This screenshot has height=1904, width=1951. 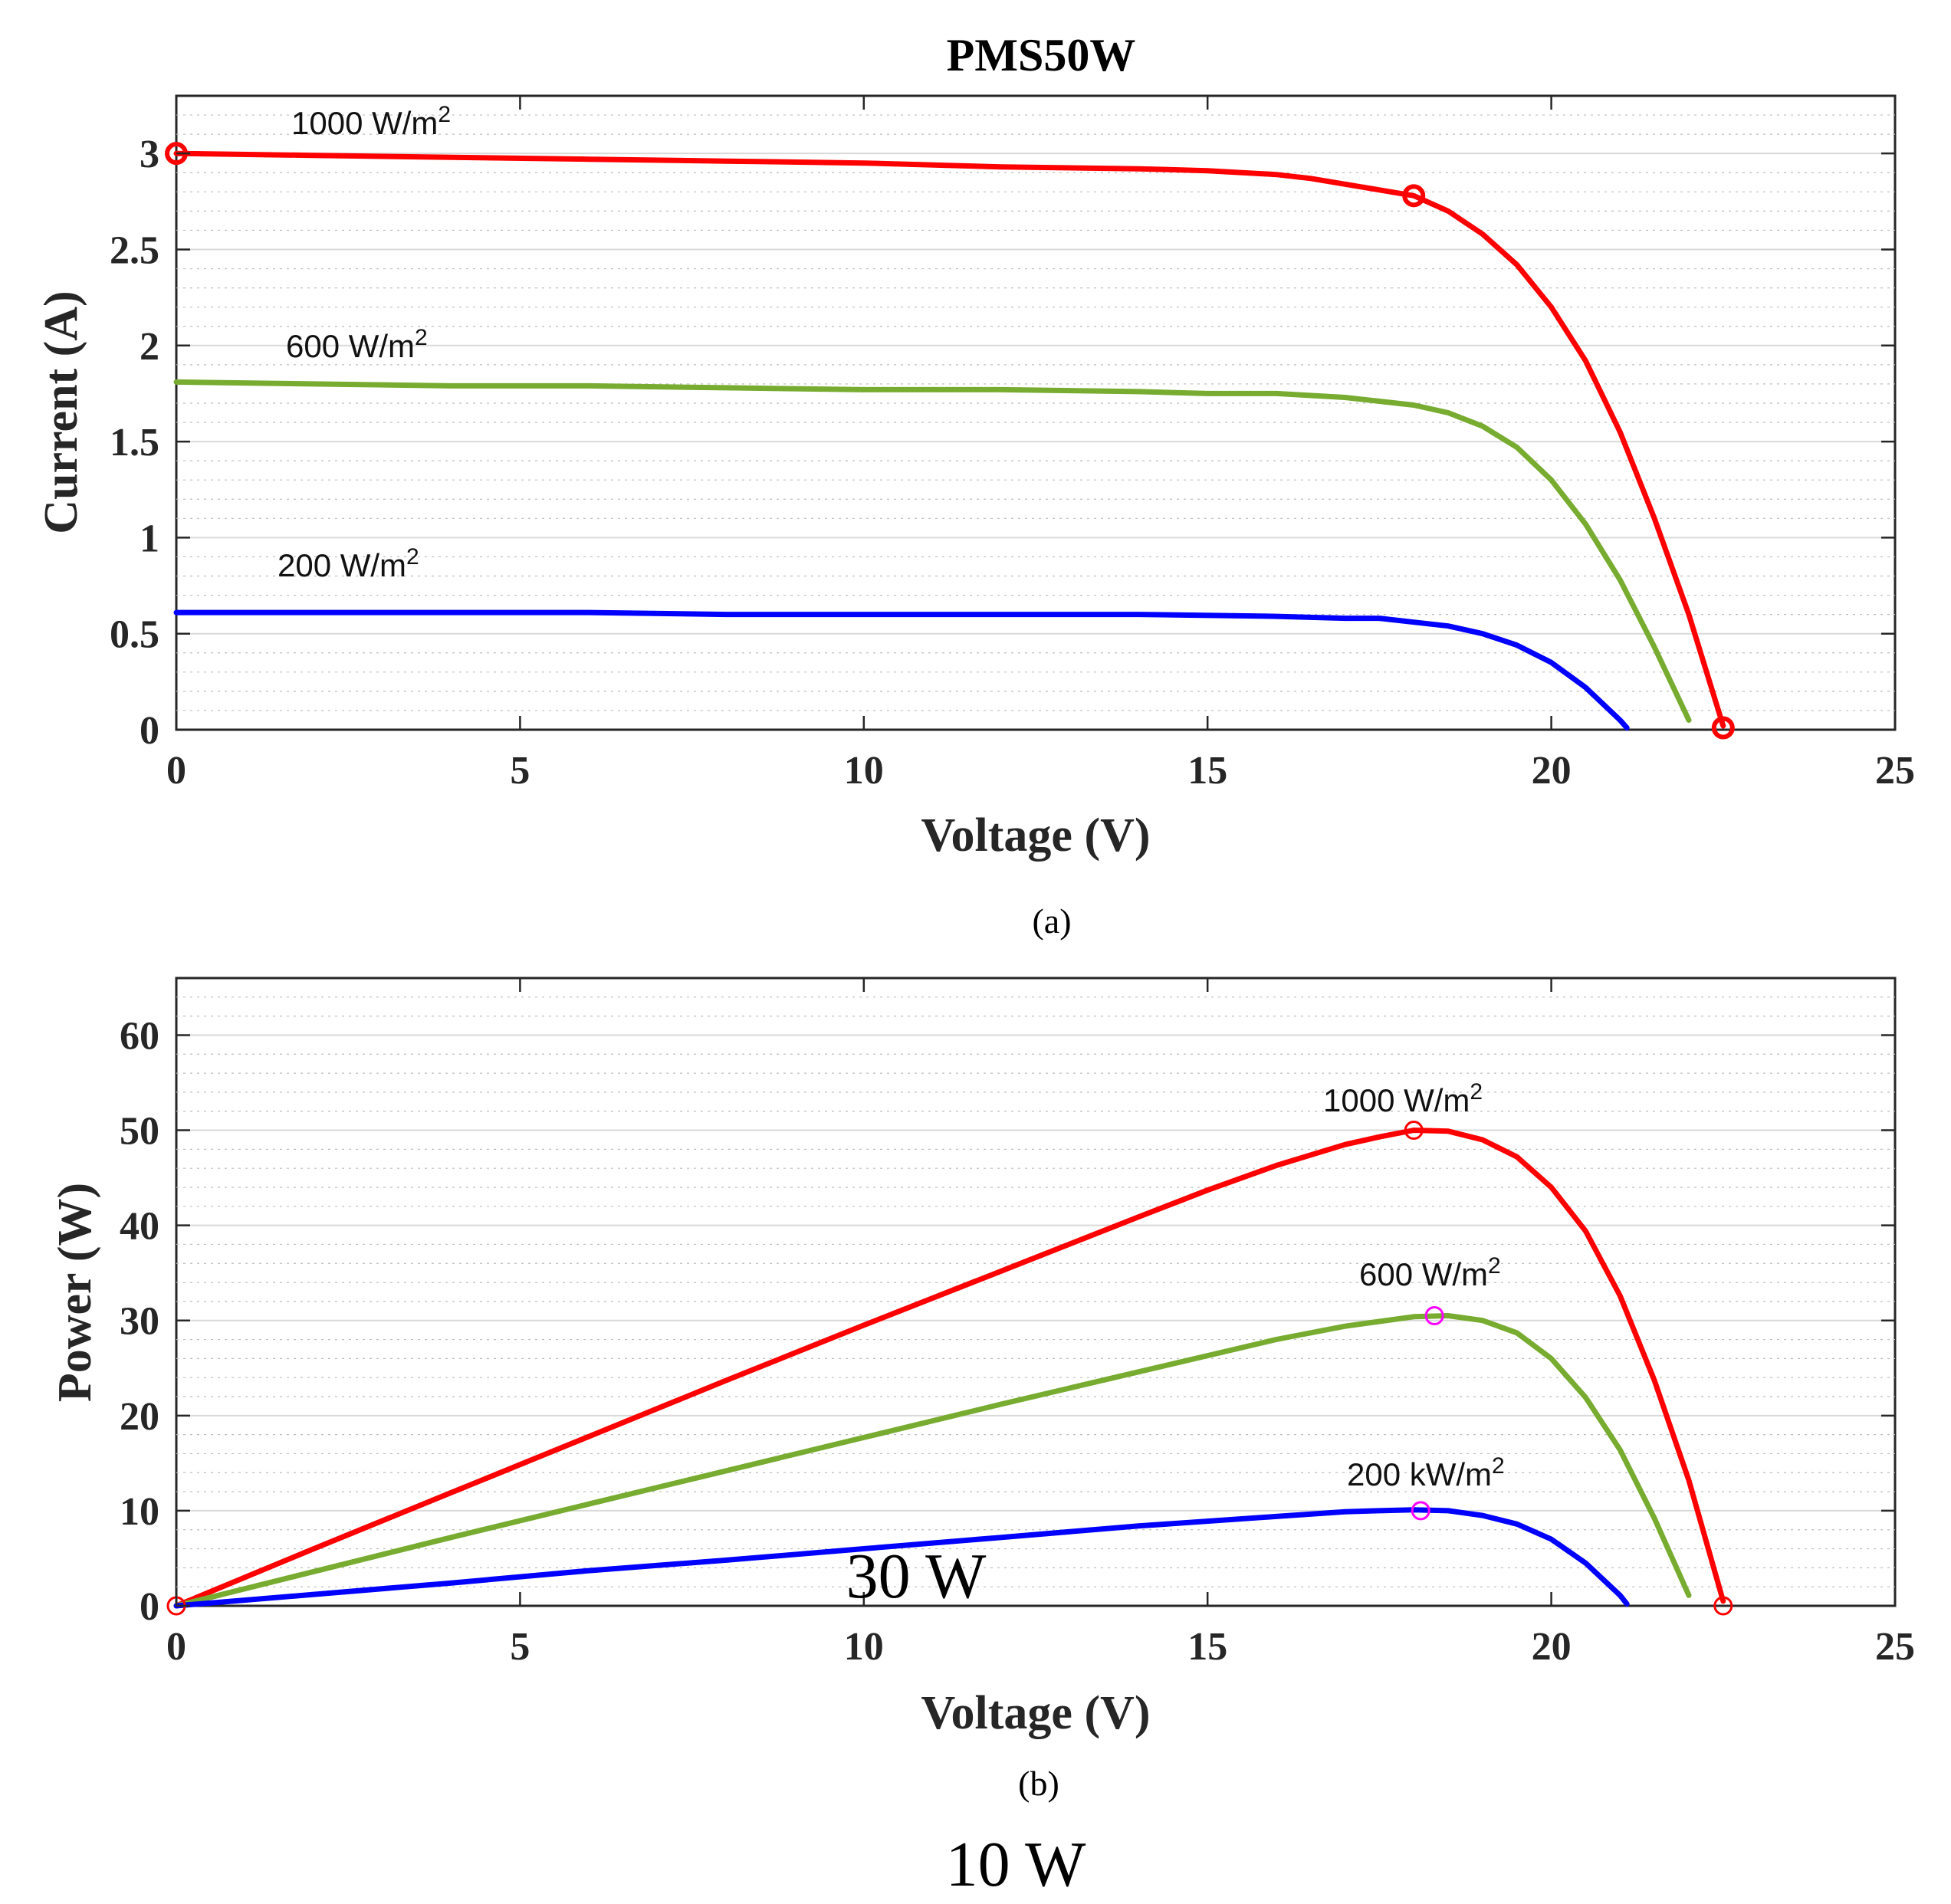 I want to click on y-tick-label: 50, so click(x=139, y=1132).